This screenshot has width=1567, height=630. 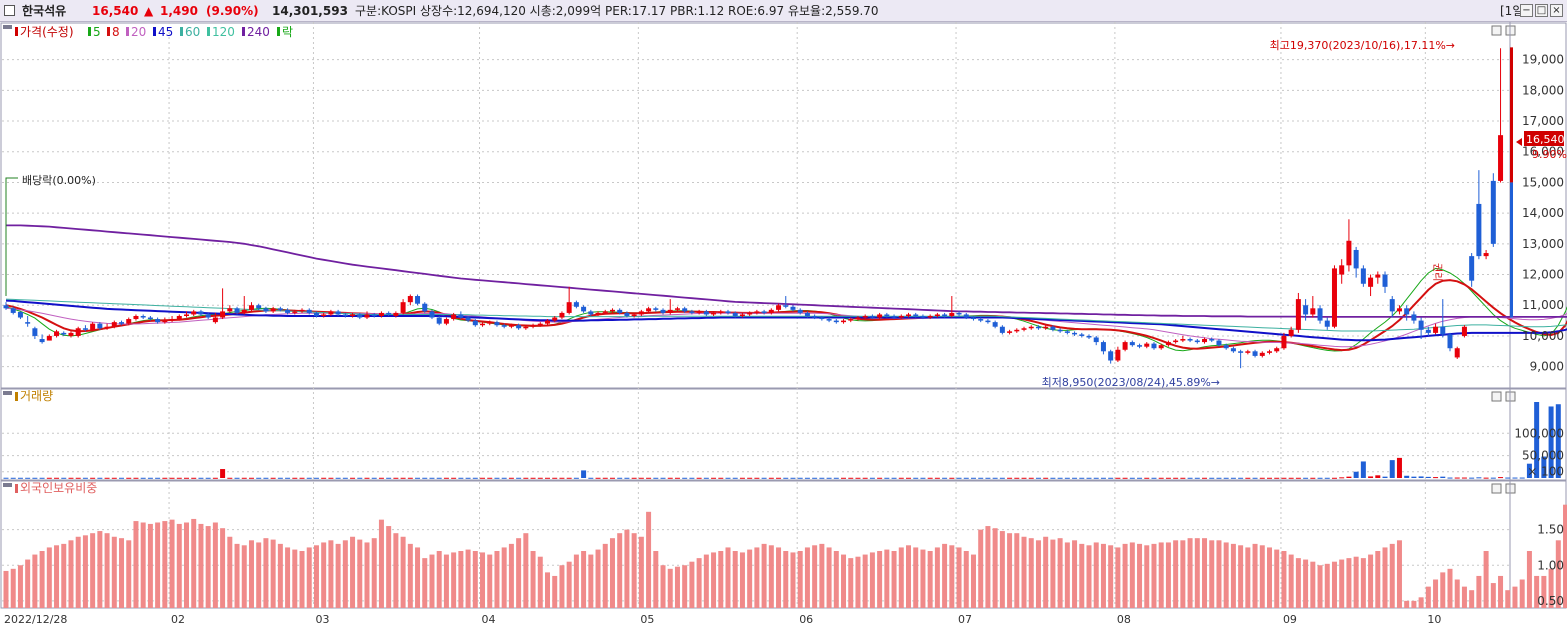 What do you see at coordinates (1526, 10) in the screenshot?
I see `minimize-button: −` at bounding box center [1526, 10].